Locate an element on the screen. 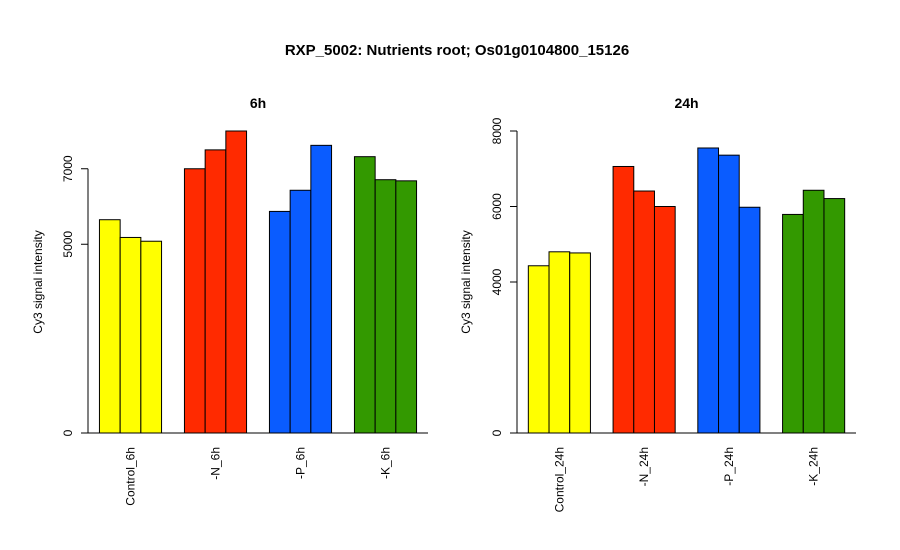  y-tick-label: 6000 is located at coordinates (497, 206).